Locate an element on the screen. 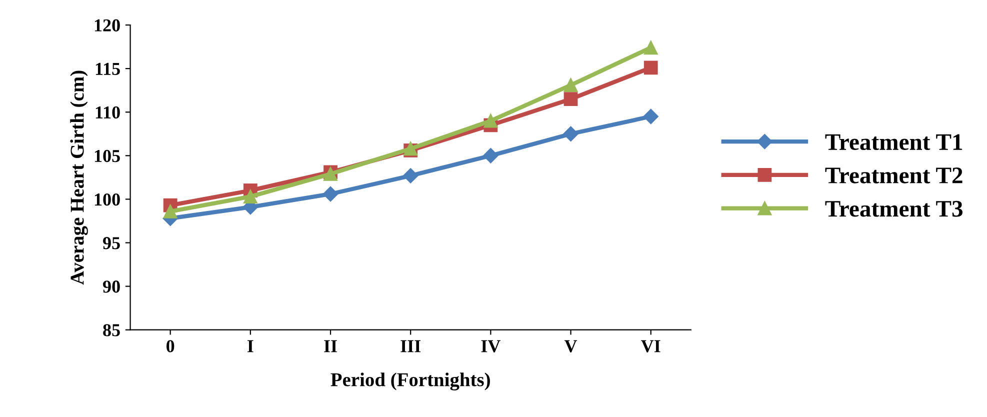 This screenshot has width=987, height=417. y-tick-label: 110 is located at coordinates (108, 112).